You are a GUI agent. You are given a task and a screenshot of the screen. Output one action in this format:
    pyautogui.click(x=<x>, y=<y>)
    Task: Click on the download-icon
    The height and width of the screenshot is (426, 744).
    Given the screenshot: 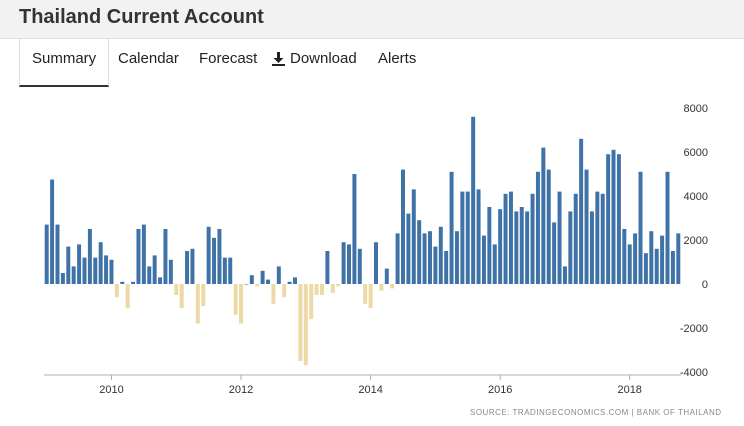 What is the action you would take?
    pyautogui.click(x=278, y=59)
    